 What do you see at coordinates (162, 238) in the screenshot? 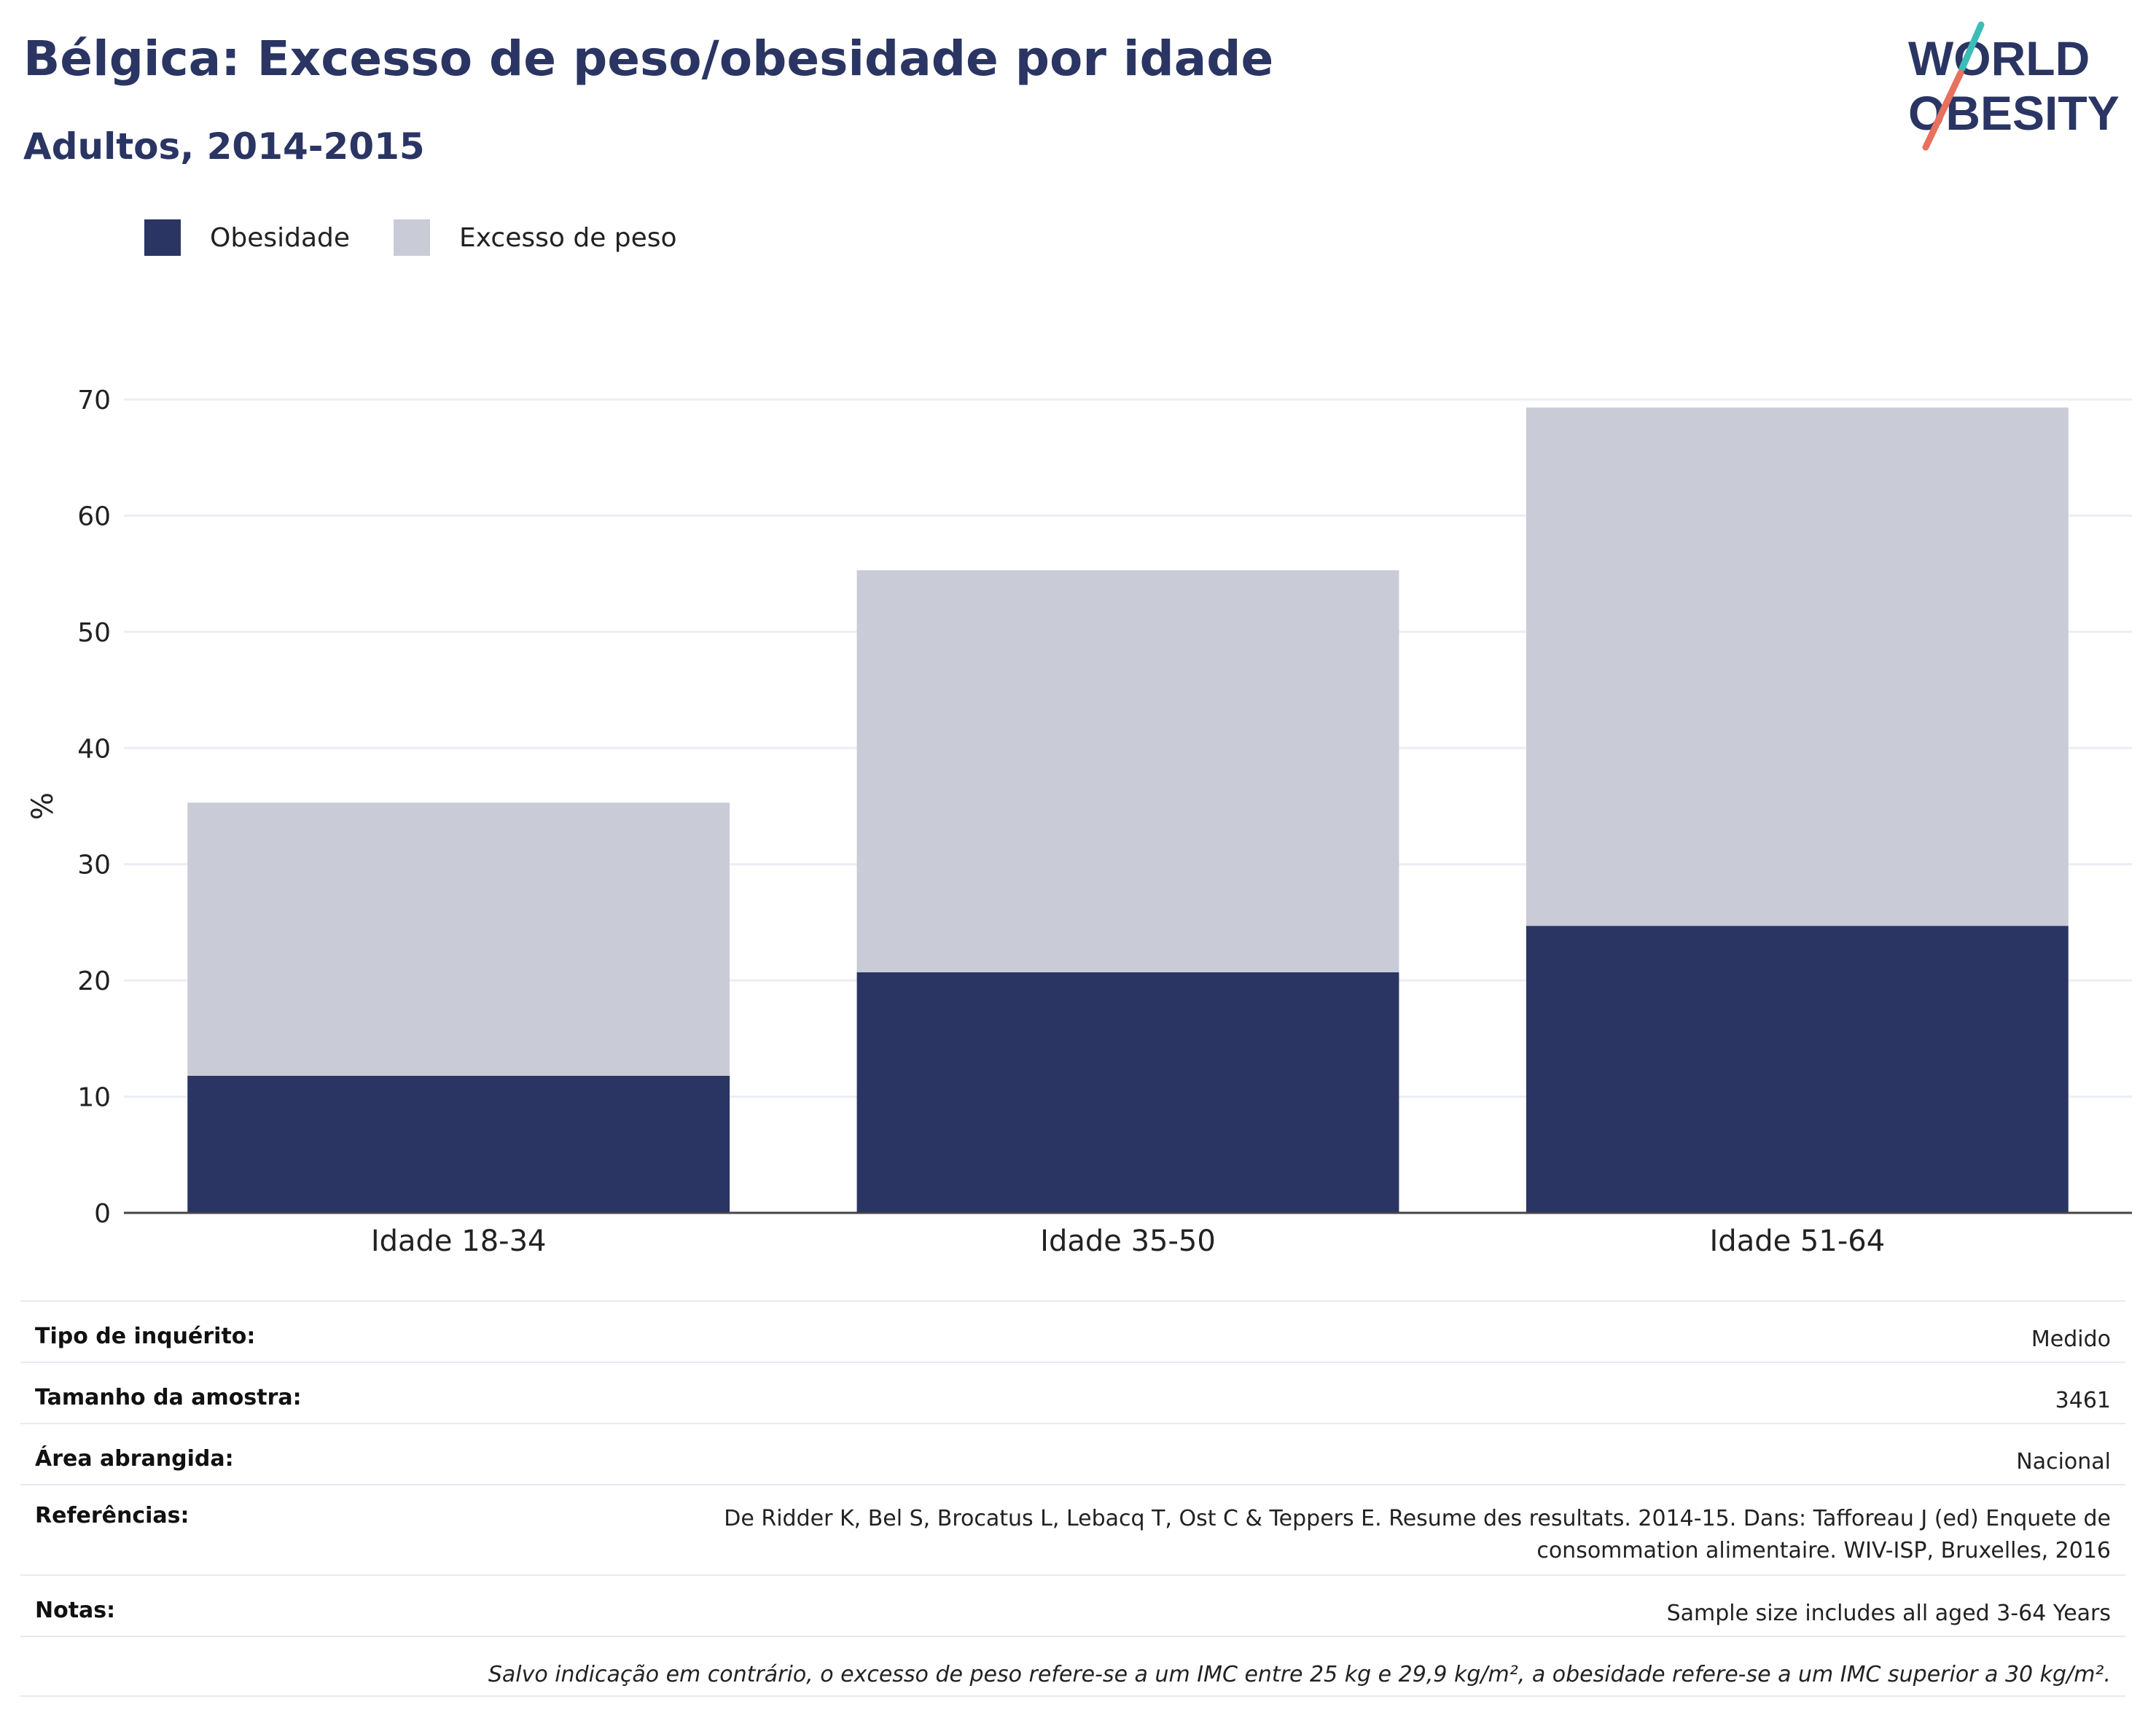
I see `legend-swatch-obesity` at bounding box center [162, 238].